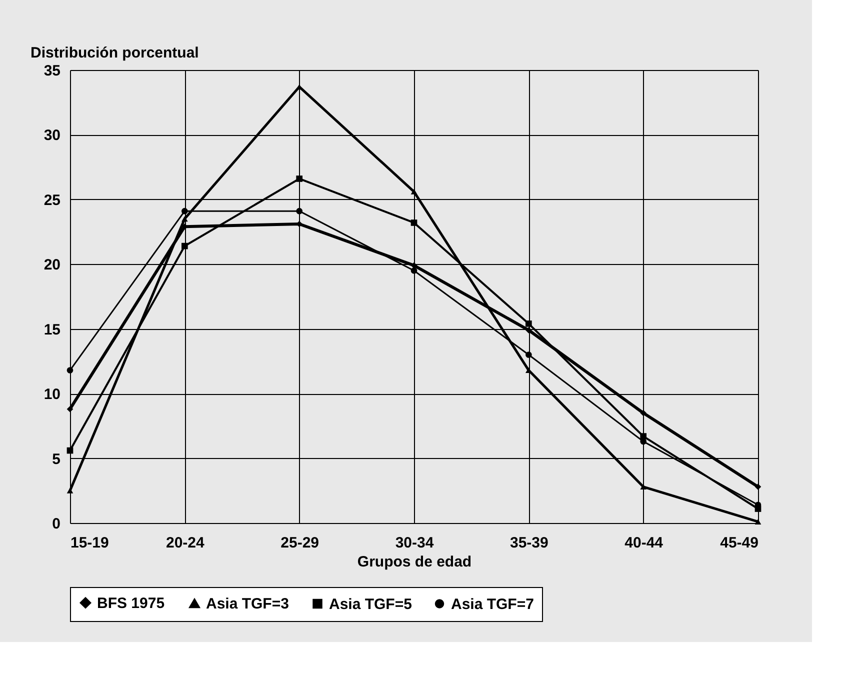 This screenshot has width=862, height=685. Describe the element at coordinates (492, 604) in the screenshot. I see `legend-label: Asia TGF=7` at that location.